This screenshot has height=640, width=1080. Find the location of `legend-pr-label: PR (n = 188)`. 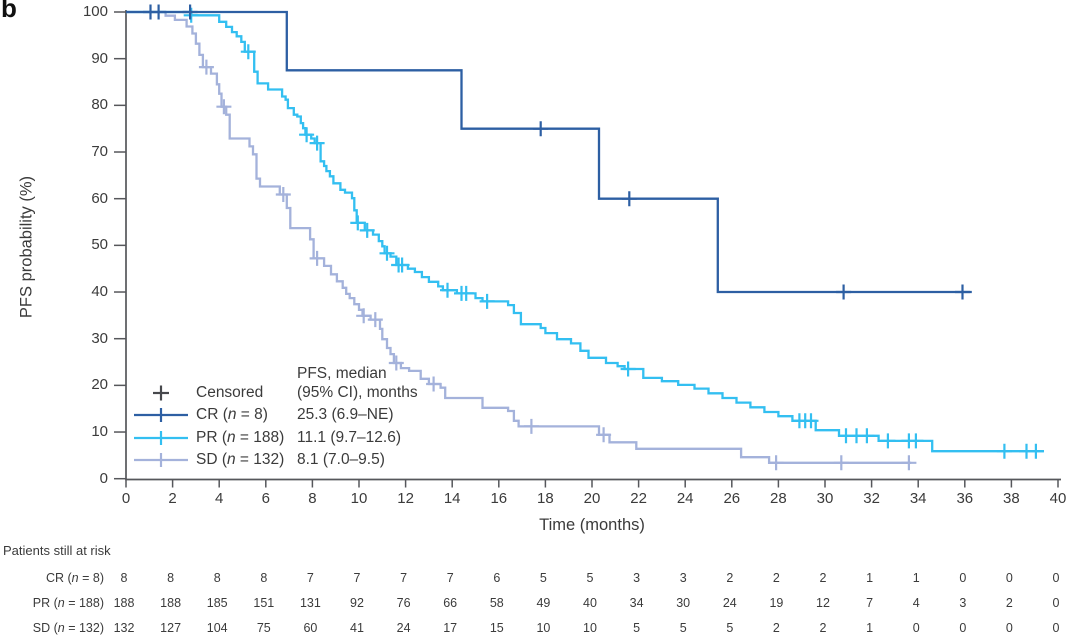

legend-pr-label: PR (n = 188) is located at coordinates (240, 437).